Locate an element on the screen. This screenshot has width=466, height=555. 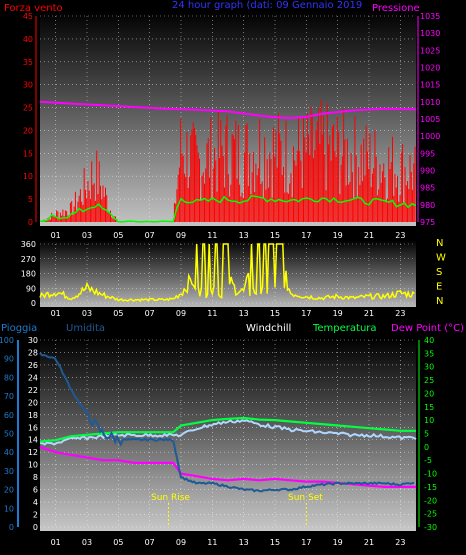
temperature-tick-label: -25 is located at coordinates (430, 514).